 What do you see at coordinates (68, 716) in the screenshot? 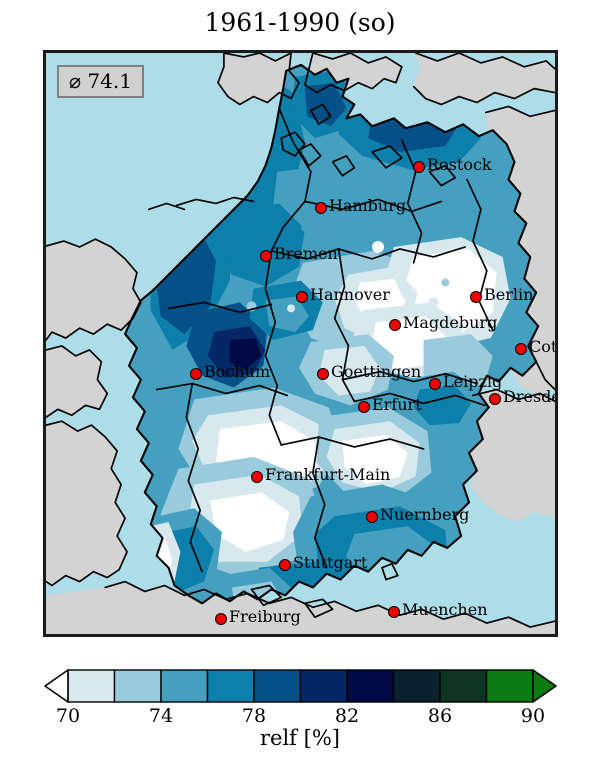
I see `colorbar-tick-label: 70` at bounding box center [68, 716].